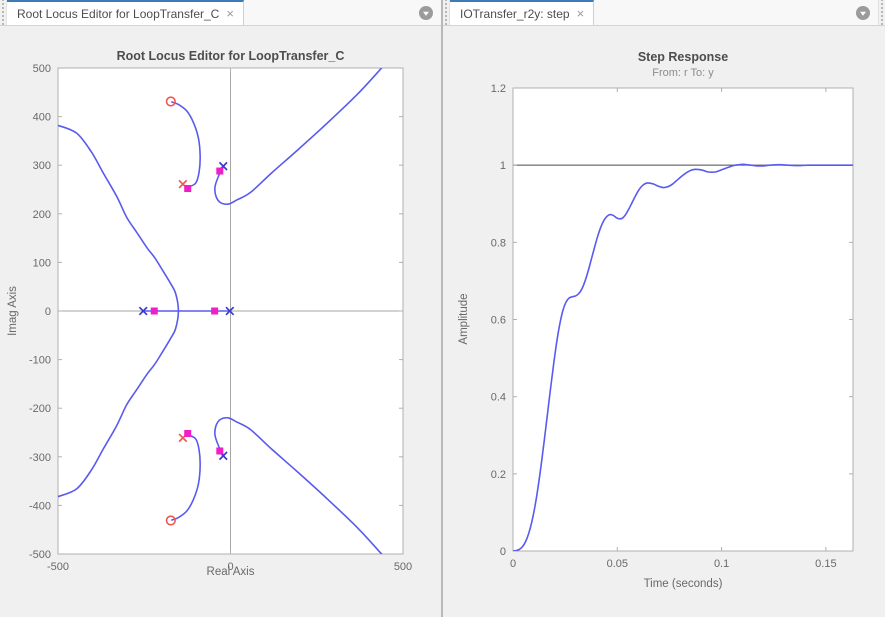  I want to click on step-response-subtitle: From: r To: y, so click(683, 73).